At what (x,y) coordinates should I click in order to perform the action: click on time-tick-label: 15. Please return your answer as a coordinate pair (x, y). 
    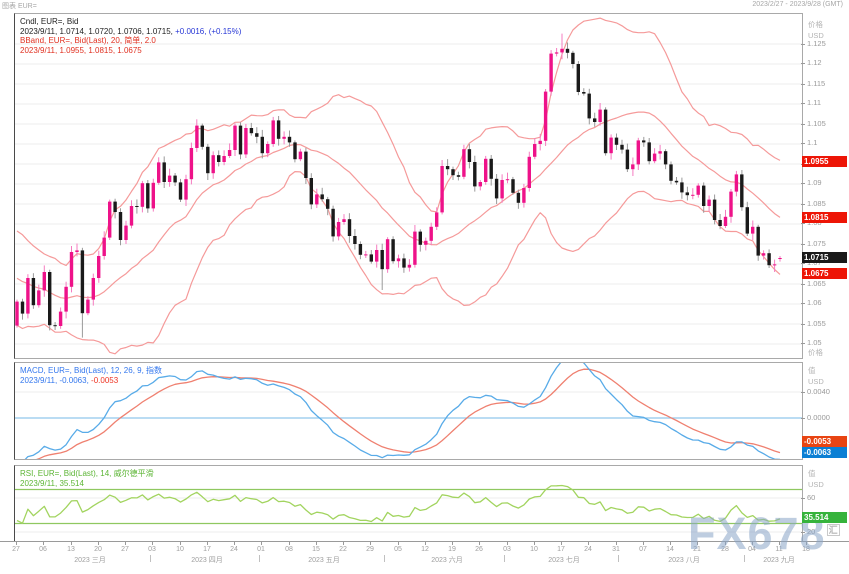
    Looking at the image, I should click on (316, 549).